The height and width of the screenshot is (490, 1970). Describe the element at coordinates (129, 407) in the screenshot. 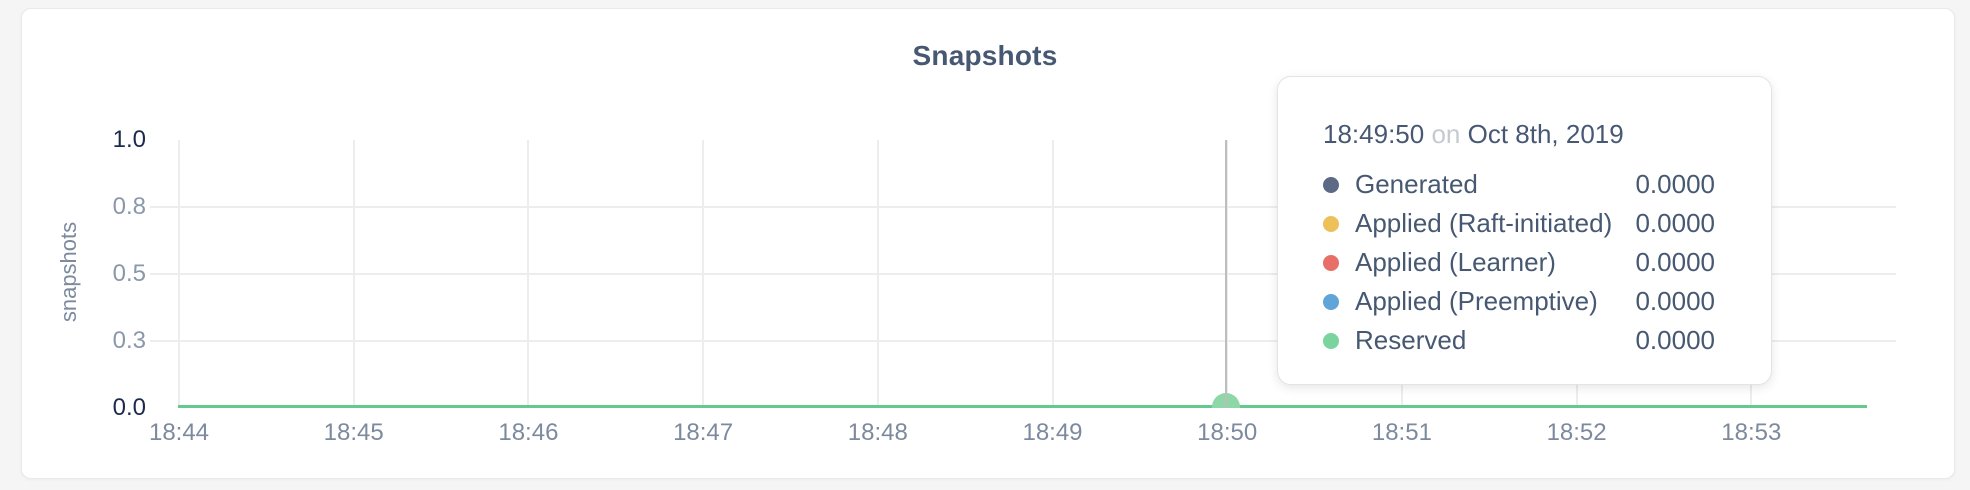

I see `y-tick-label: 0.0` at that location.